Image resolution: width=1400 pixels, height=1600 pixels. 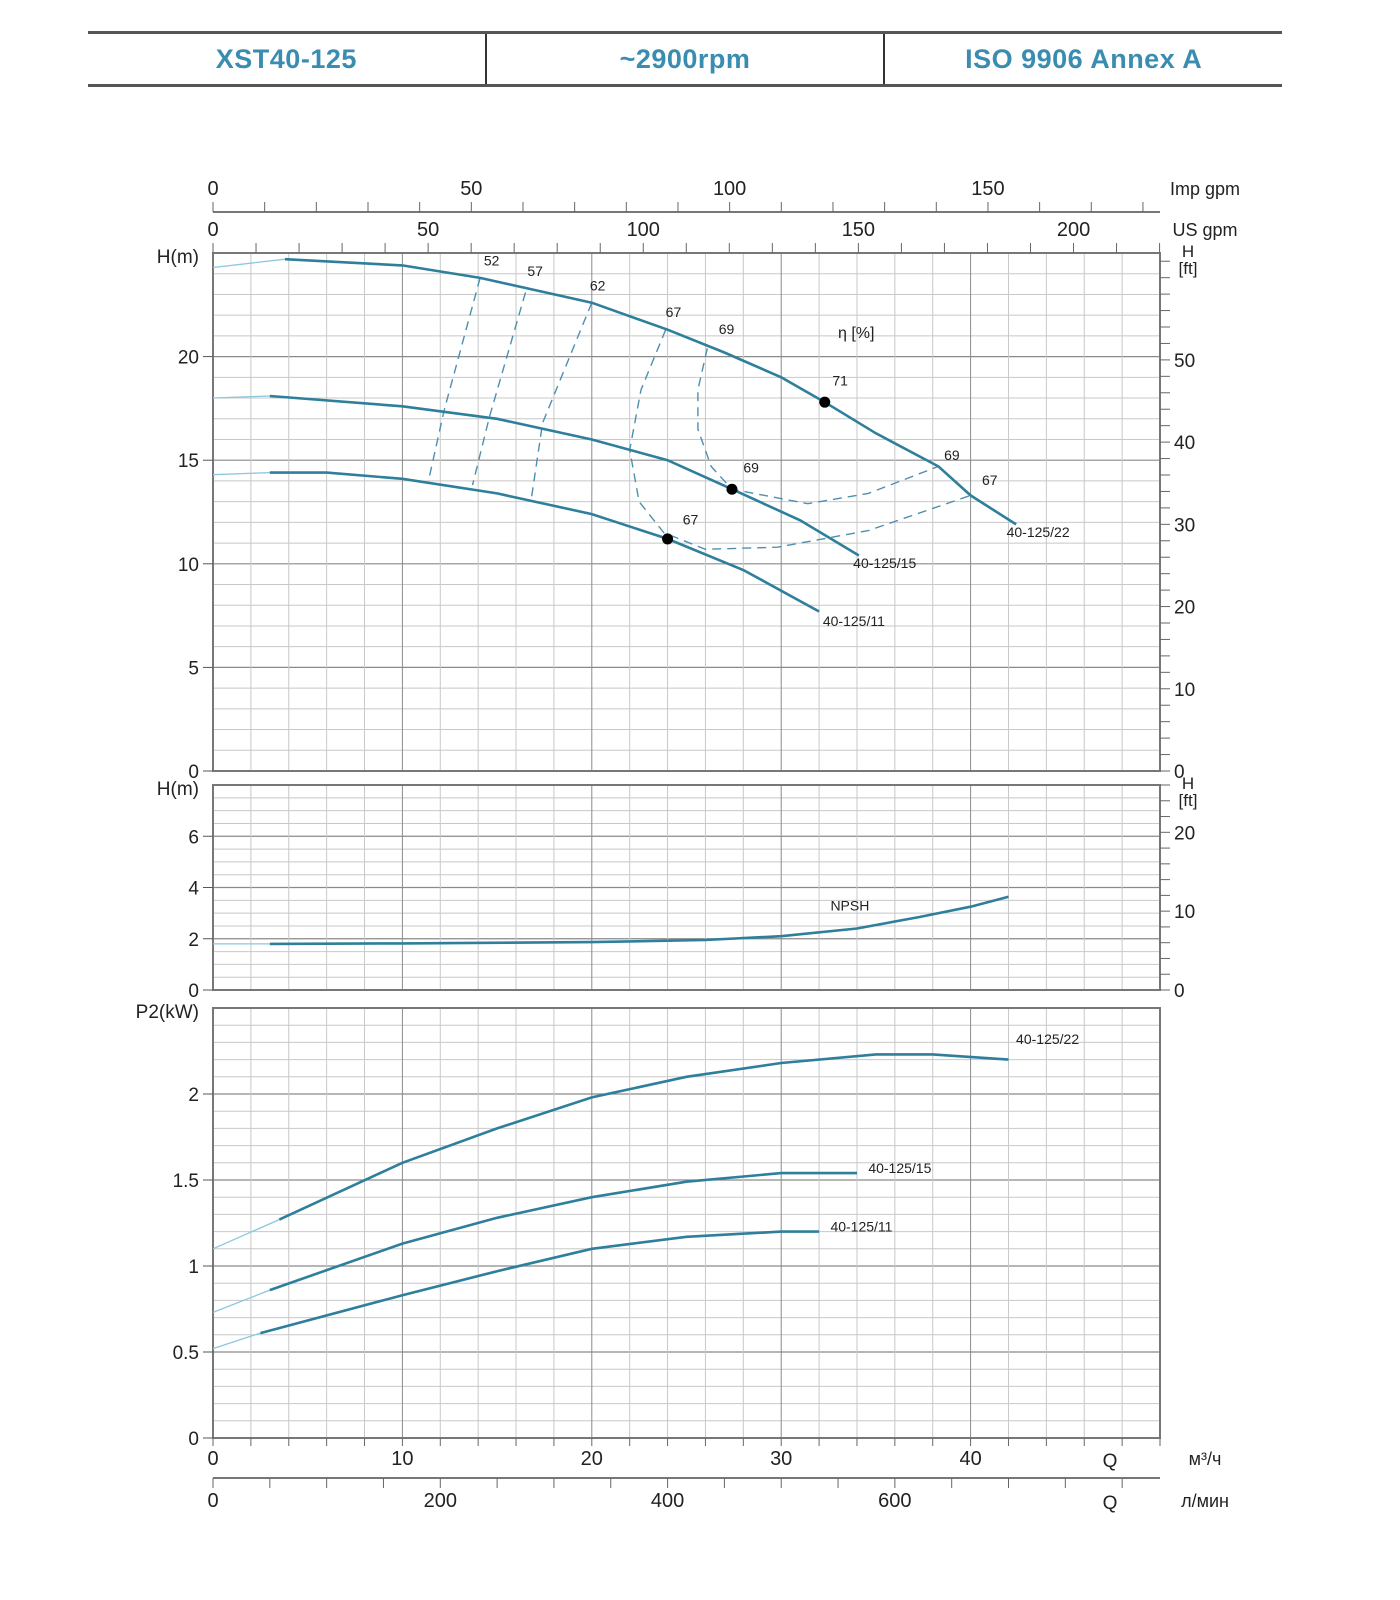 What do you see at coordinates (186, 1353) in the screenshot?
I see `y-tick-label: 0.5` at bounding box center [186, 1353].